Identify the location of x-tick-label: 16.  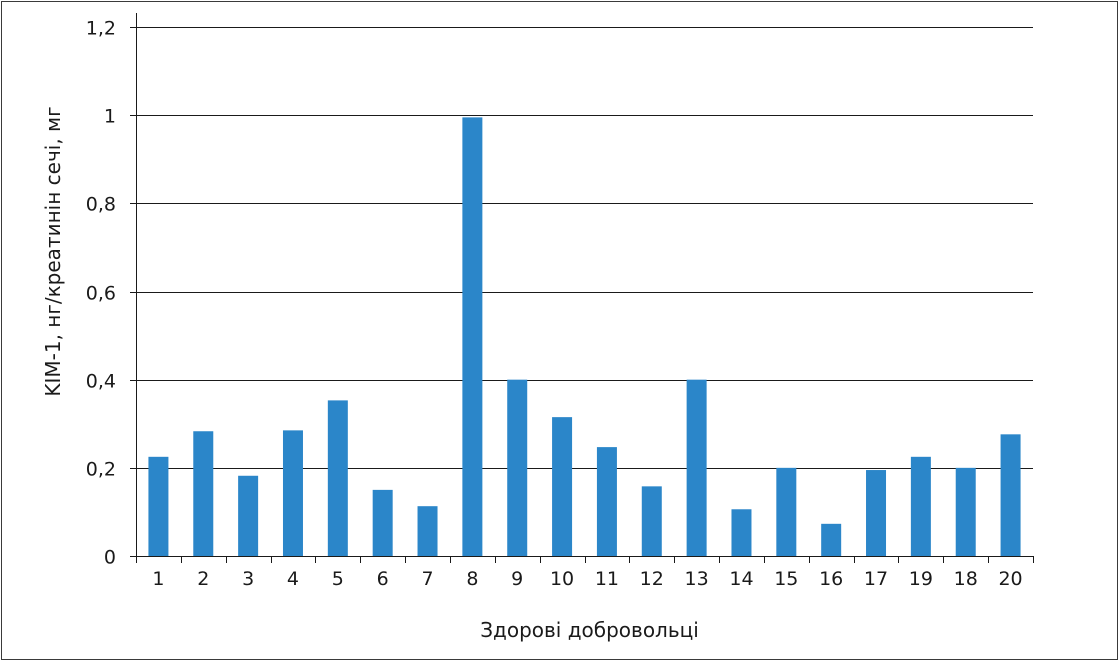
(831, 579).